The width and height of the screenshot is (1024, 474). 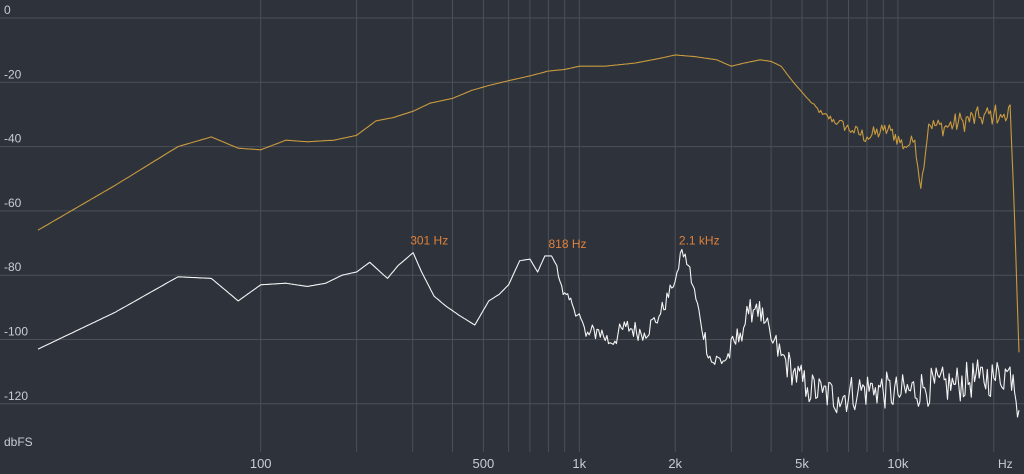 What do you see at coordinates (16, 396) in the screenshot?
I see `y-tick-label: -120` at bounding box center [16, 396].